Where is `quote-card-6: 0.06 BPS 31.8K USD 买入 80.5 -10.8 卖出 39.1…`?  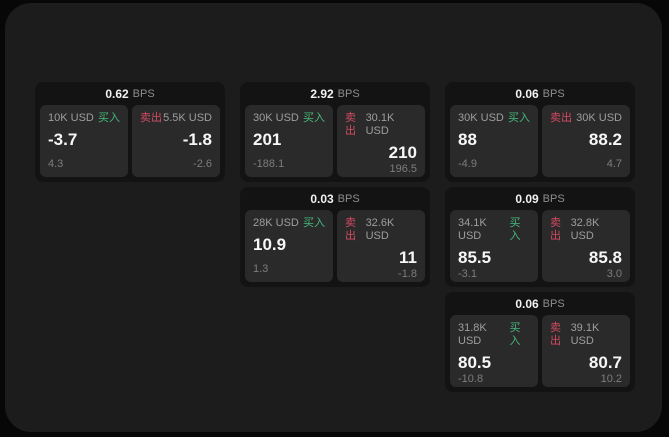
quote-card-6: 0.06 BPS 31.8K USD 买入 80.5 -10.8 卖出 39.1… is located at coordinates (540, 342).